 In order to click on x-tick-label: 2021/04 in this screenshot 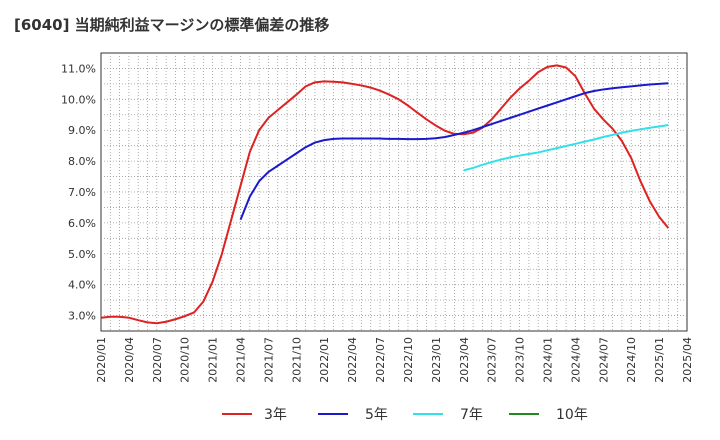, I will do `click(241, 360)`.